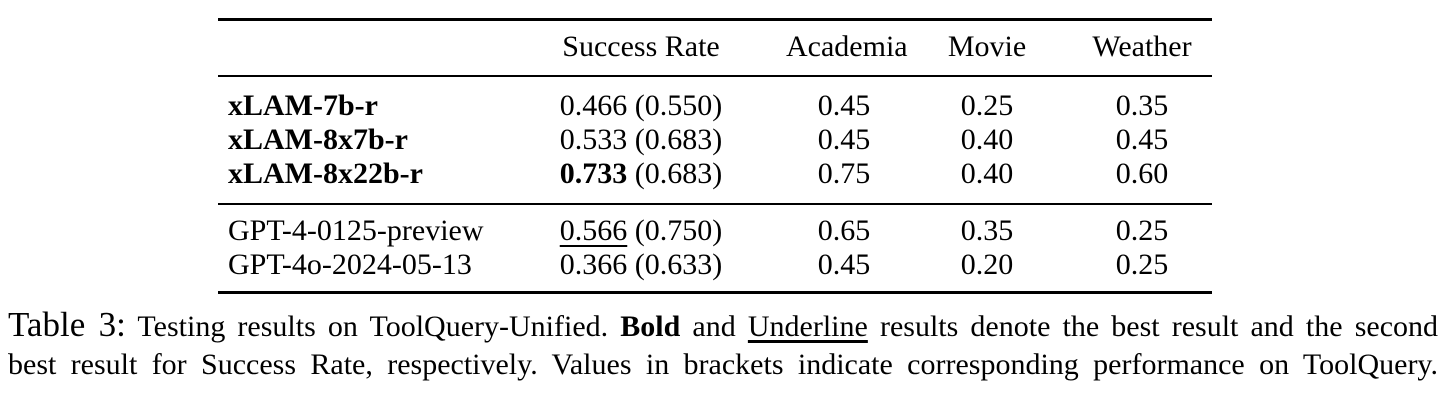 This screenshot has height=406, width=1446. What do you see at coordinates (847, 46) in the screenshot?
I see `header-cell-academia: Academia` at bounding box center [847, 46].